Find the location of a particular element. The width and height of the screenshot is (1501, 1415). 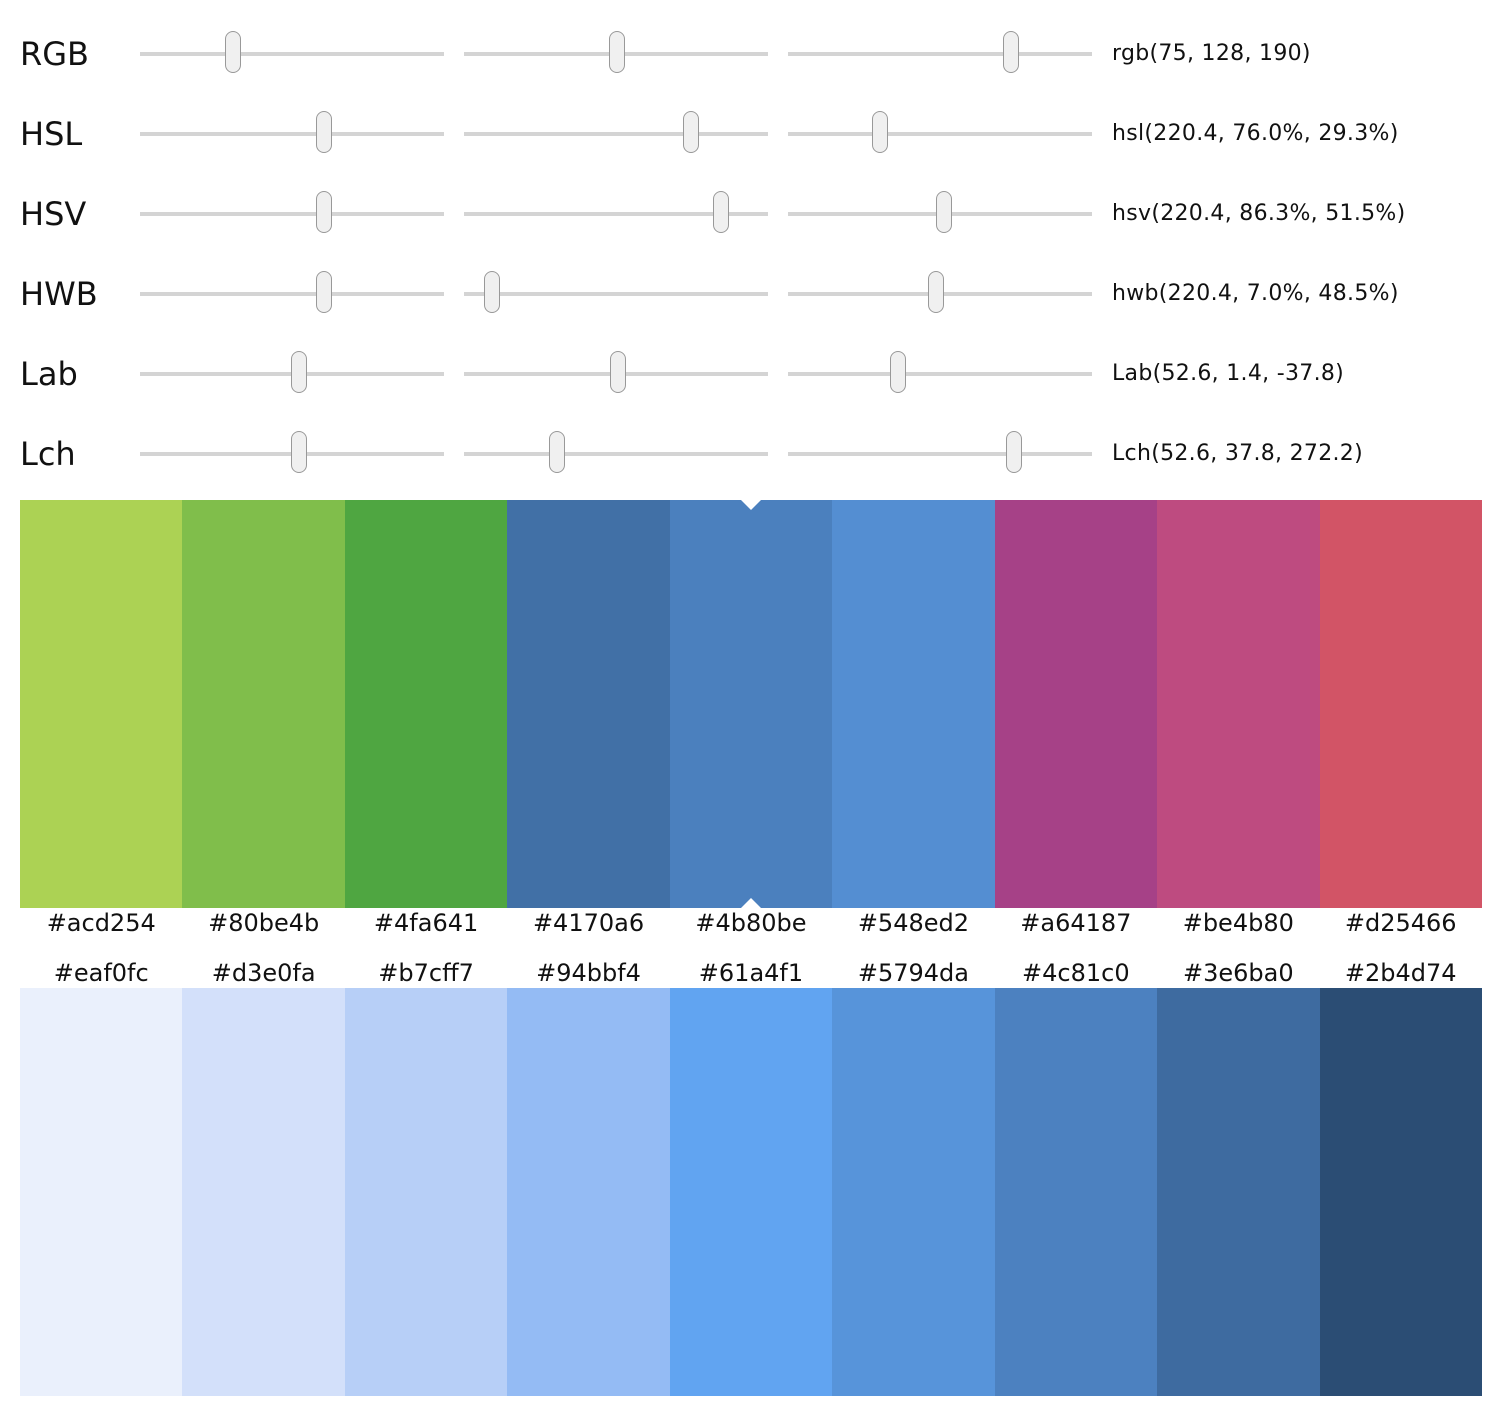

slider-row-hsv: HSV hsv(220.4, 86.3%, 51.5%) is located at coordinates (750, 222).